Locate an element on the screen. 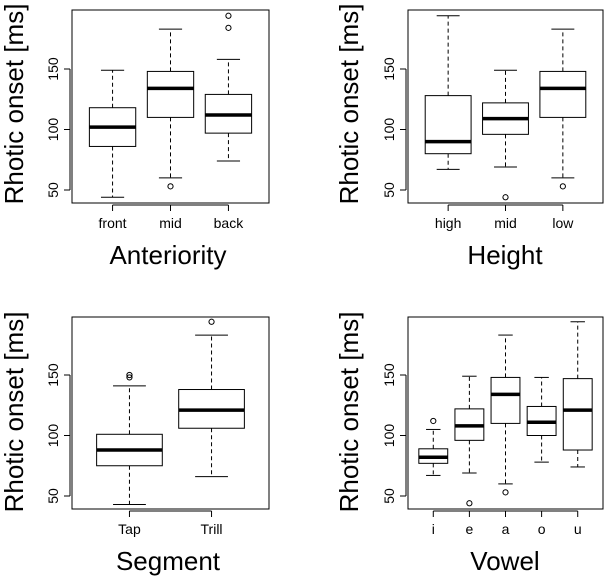 Image resolution: width=604 pixels, height=577 pixels. x-axis-label: Height is located at coordinates (505, 255).